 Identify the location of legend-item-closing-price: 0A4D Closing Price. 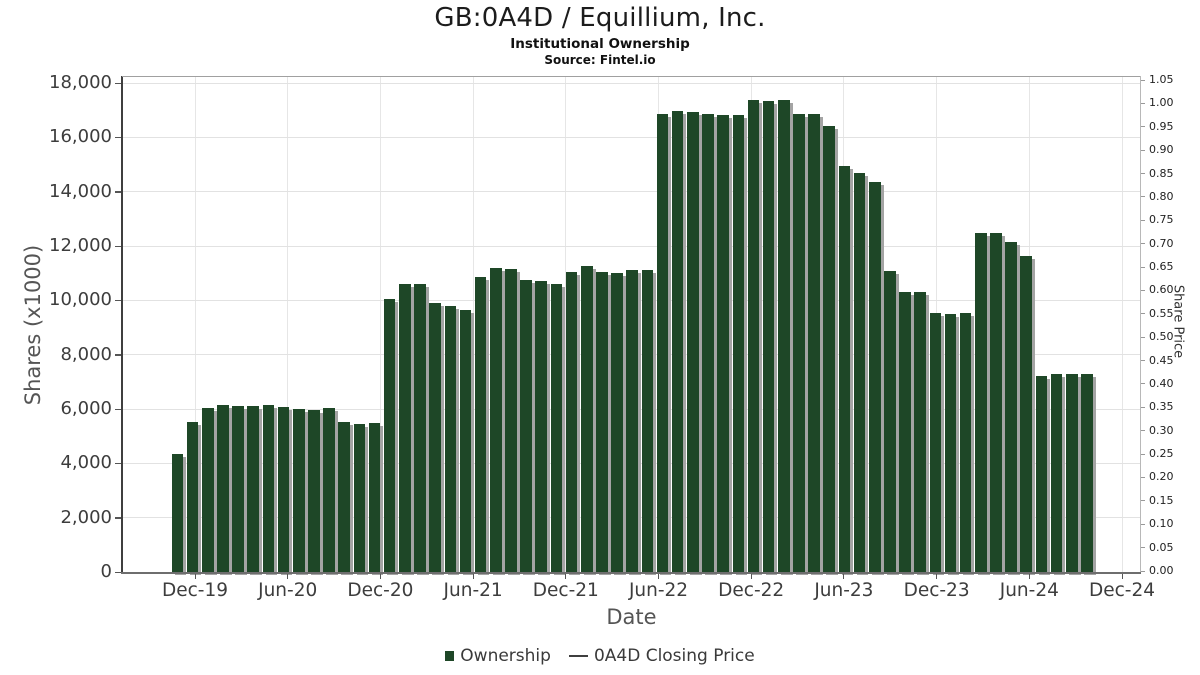
(661, 656).